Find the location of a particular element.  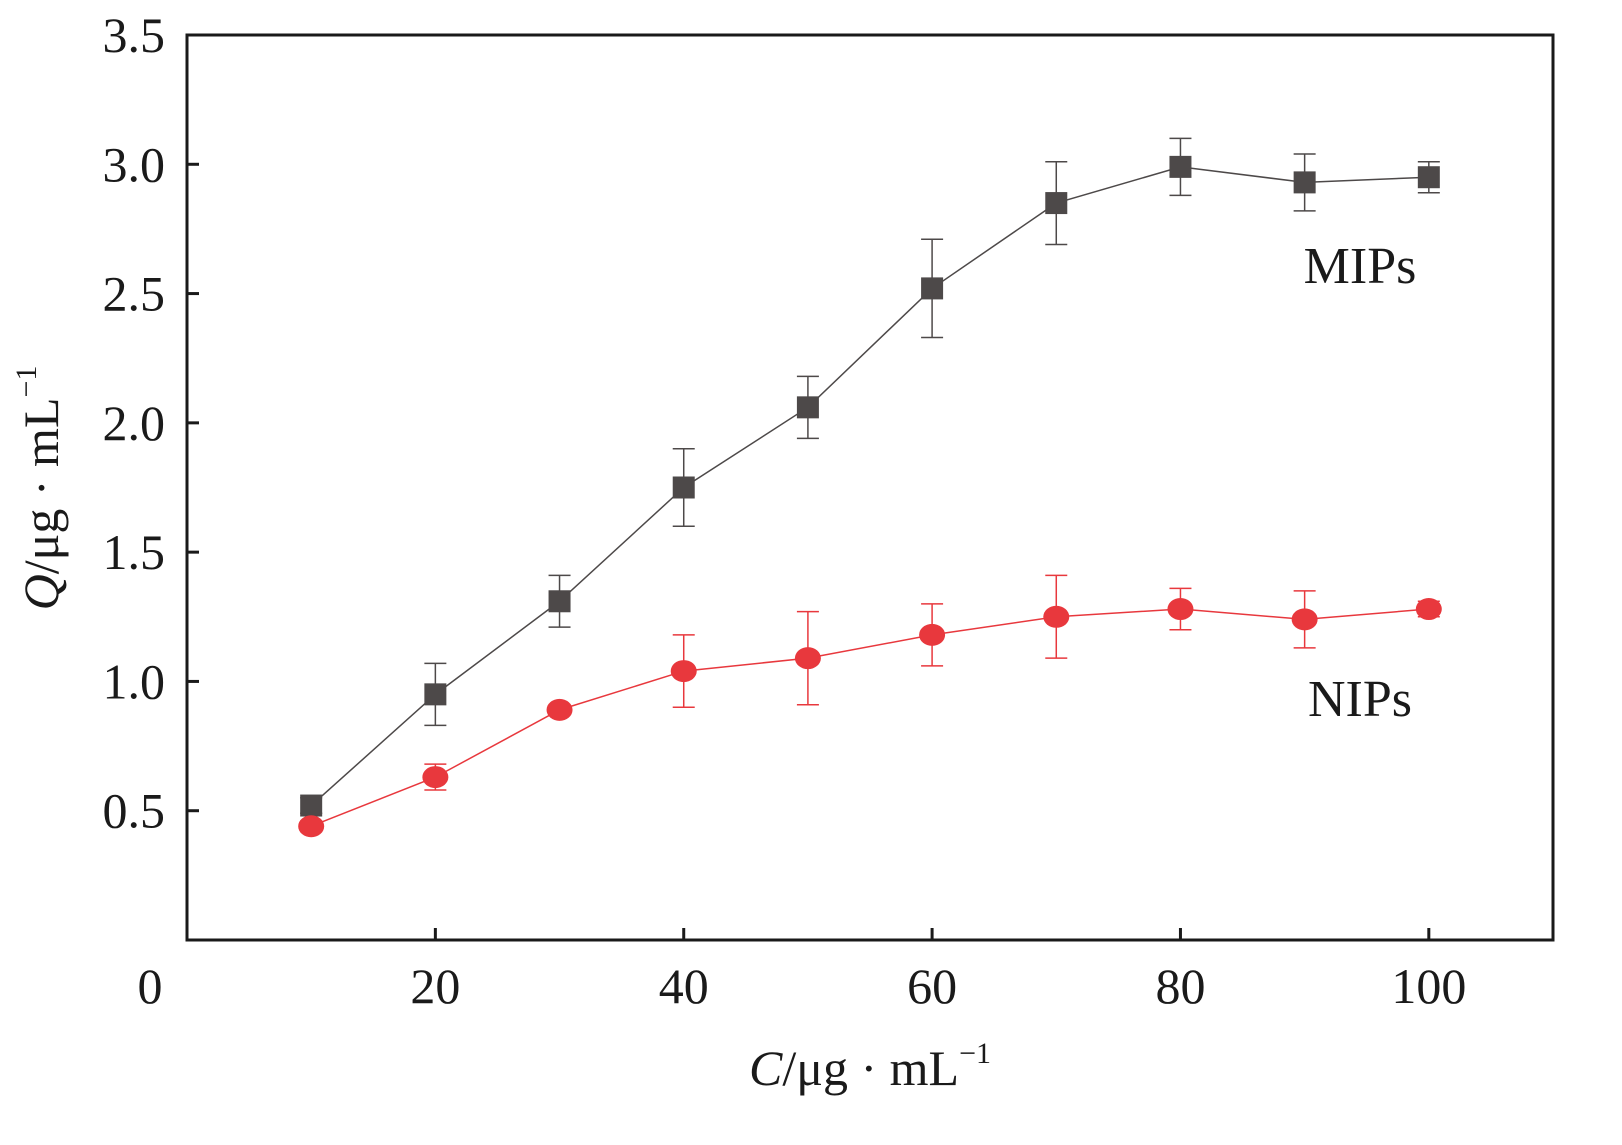

x-tick-label: 20 is located at coordinates (435, 986).